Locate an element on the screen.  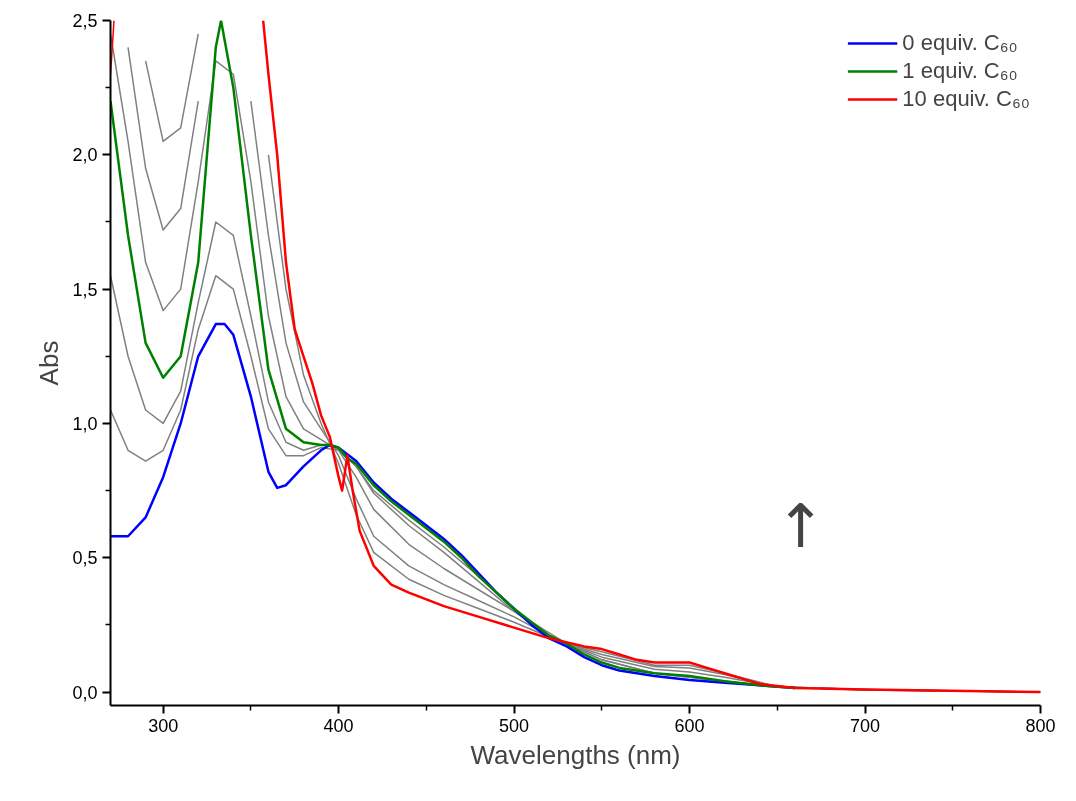
x-tick-label: 700 is located at coordinates (865, 725).